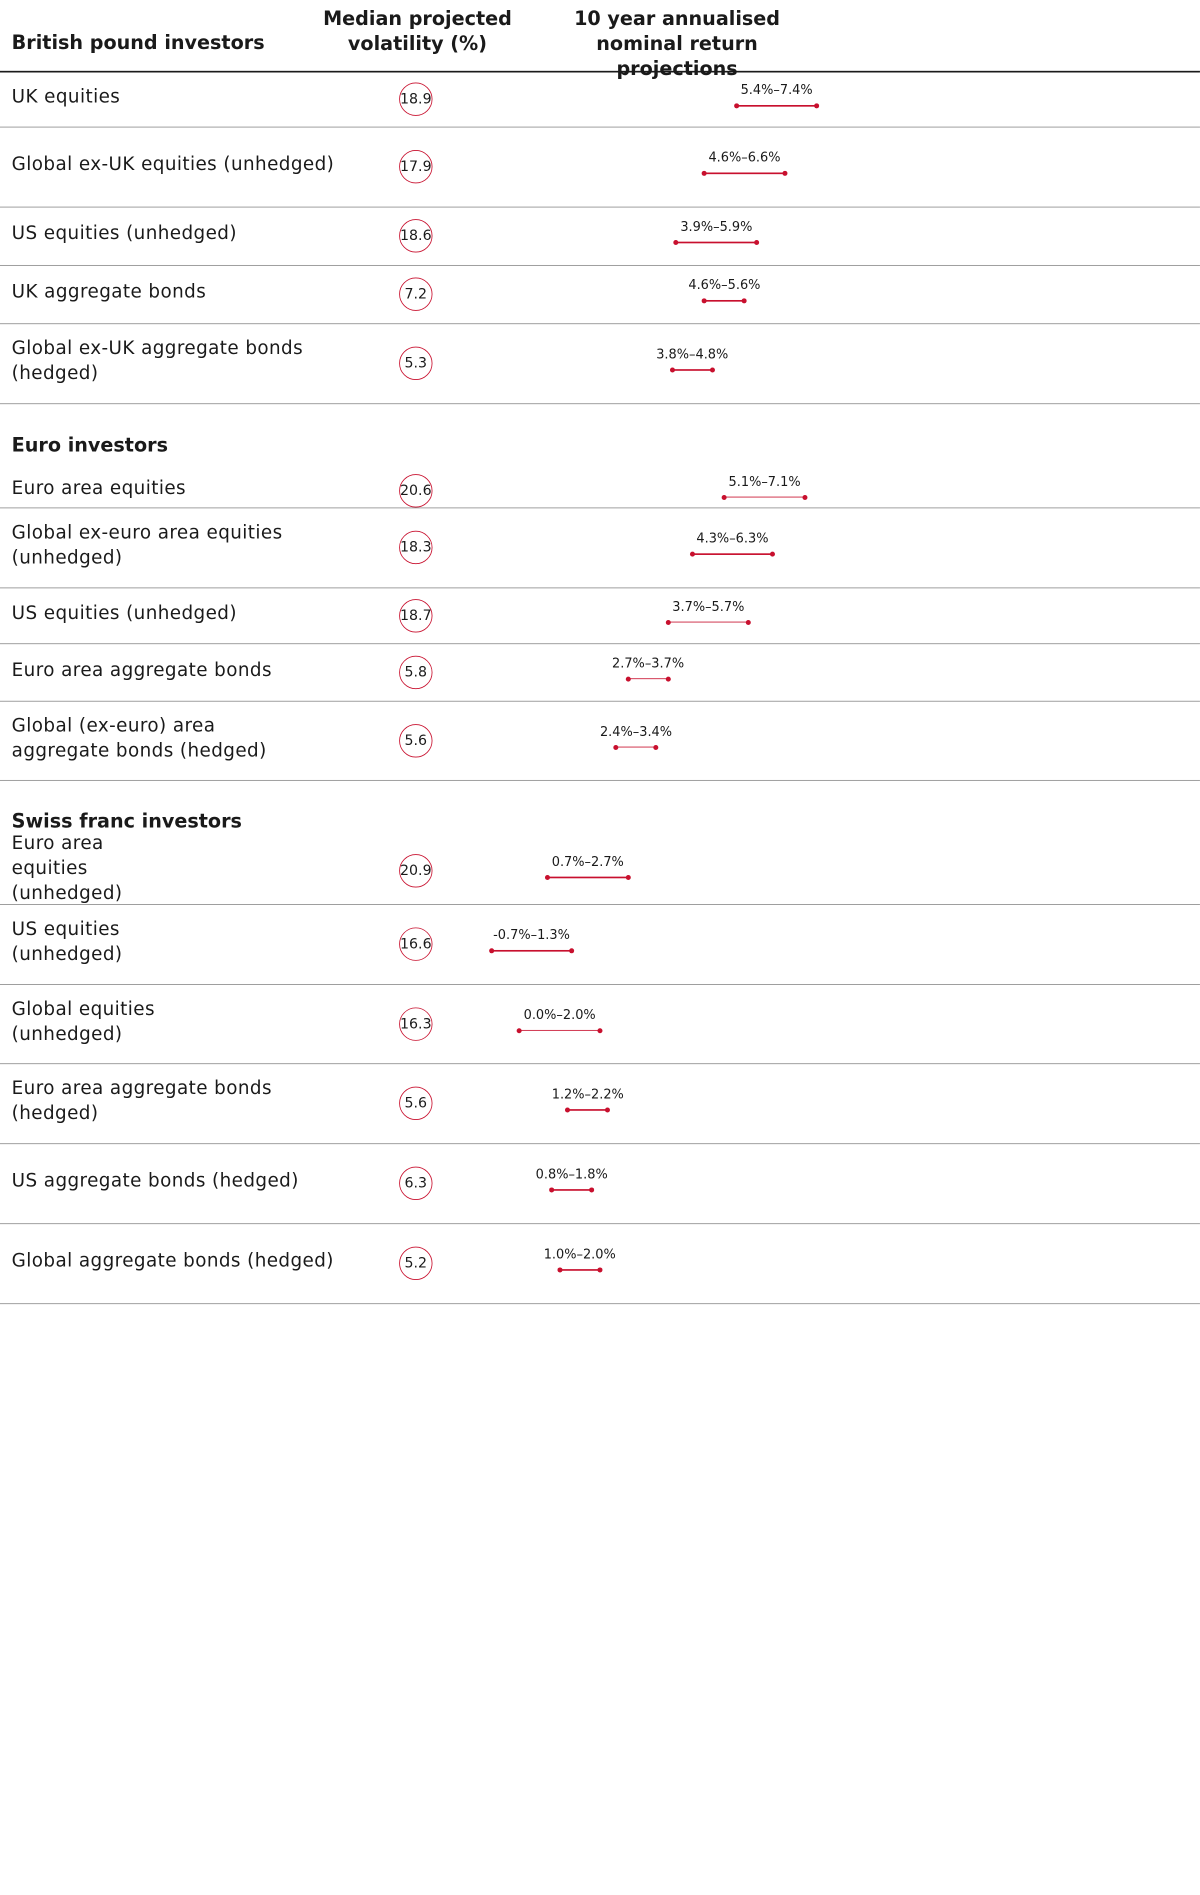 The height and width of the screenshot is (1895, 1200). Describe the element at coordinates (744, 157) in the screenshot. I see `range-label: 4.6%–6.6%` at that location.